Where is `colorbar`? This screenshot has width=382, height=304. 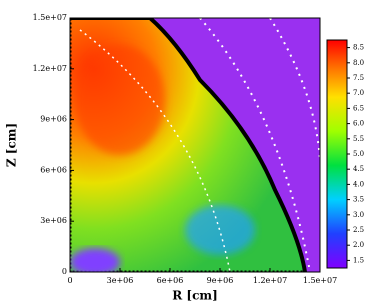
colorbar is located at coordinates (337, 154).